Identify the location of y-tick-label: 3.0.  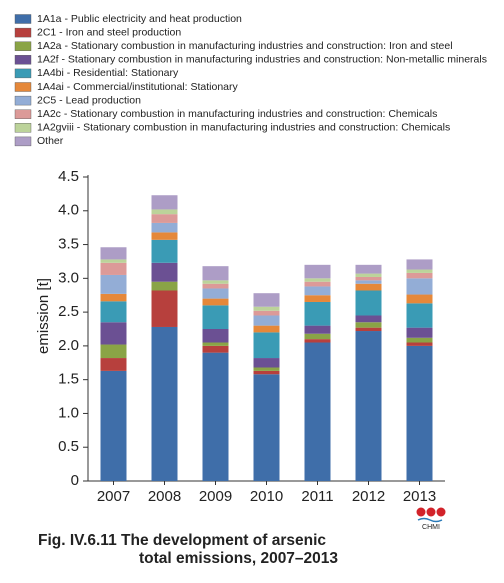
(68, 277).